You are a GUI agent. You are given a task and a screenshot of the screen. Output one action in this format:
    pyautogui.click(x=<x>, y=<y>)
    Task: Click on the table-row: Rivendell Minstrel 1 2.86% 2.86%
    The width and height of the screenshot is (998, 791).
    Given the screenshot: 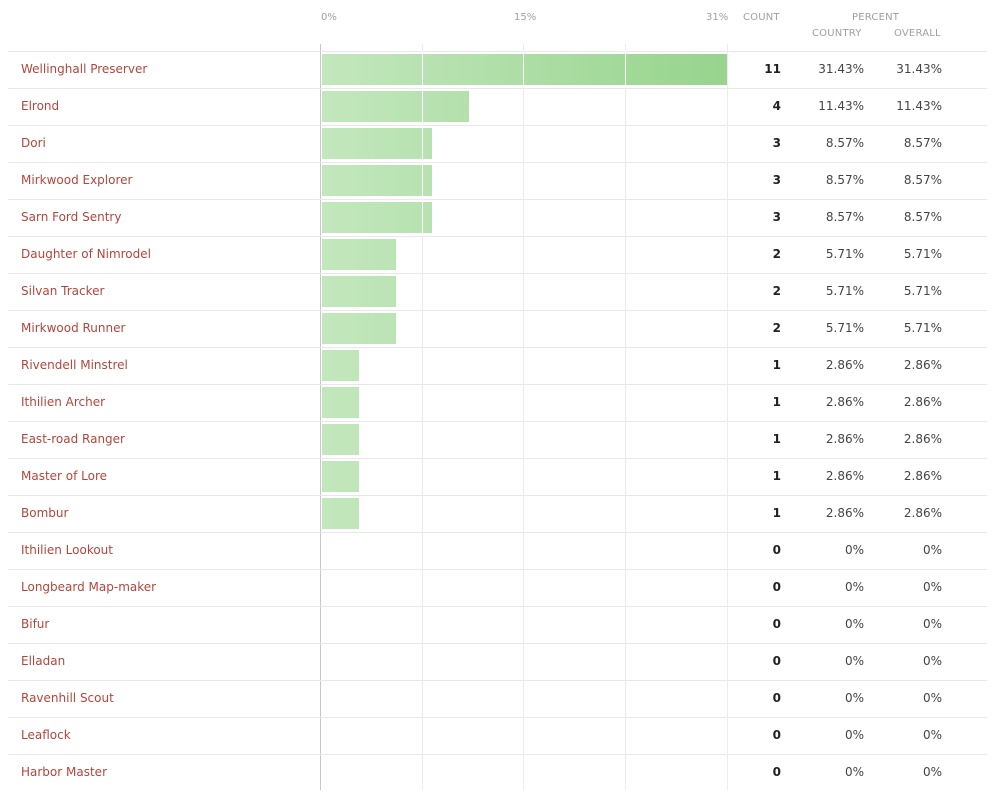 What is the action you would take?
    pyautogui.click(x=499, y=365)
    